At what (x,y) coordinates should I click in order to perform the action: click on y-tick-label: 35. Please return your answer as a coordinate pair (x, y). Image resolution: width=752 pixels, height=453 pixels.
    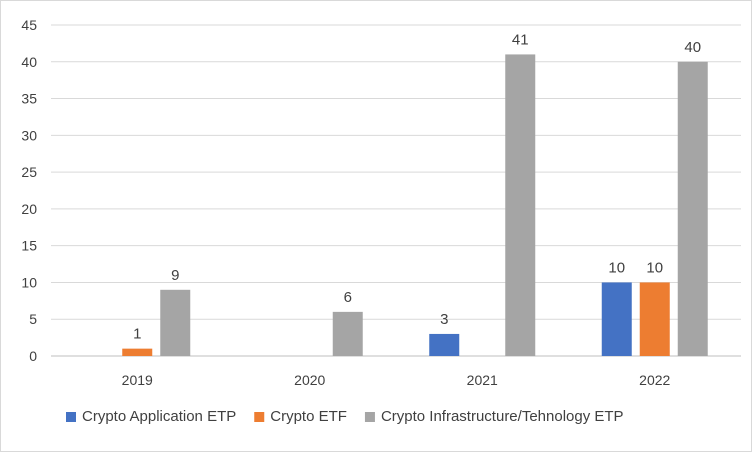
    Looking at the image, I should click on (29, 99).